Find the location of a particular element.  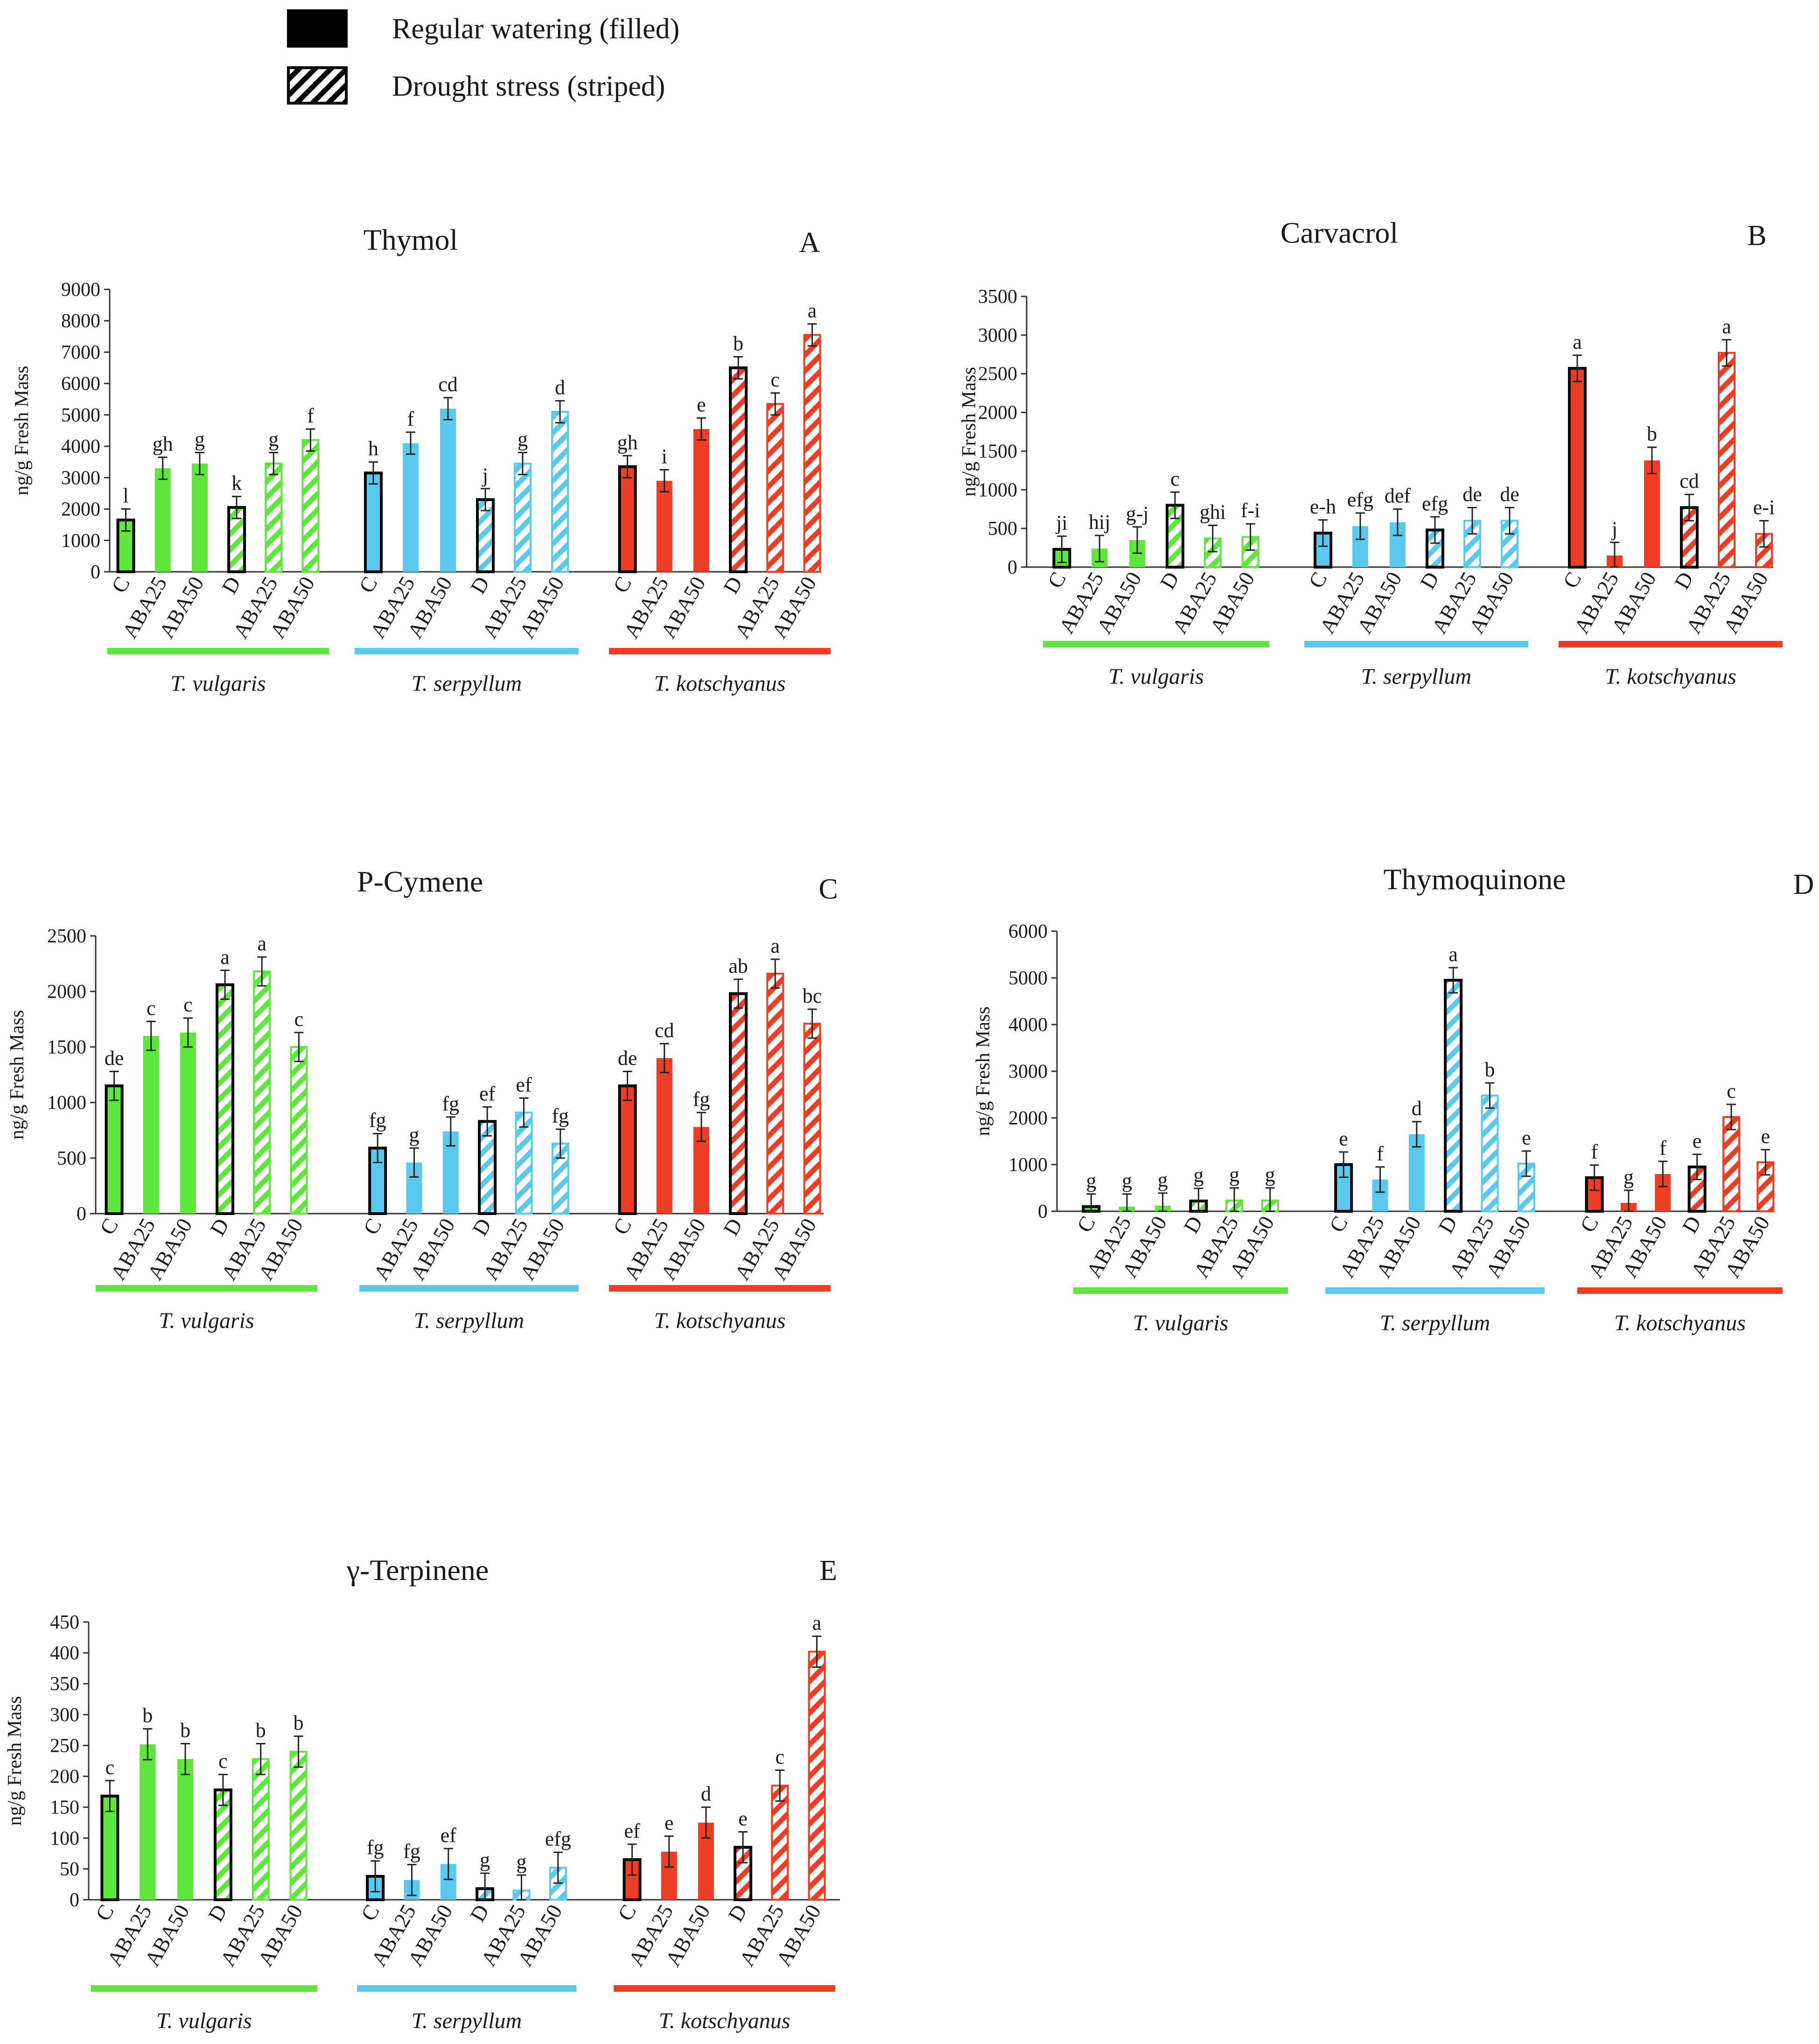

y-tick-label: 150 is located at coordinates (64, 1808).